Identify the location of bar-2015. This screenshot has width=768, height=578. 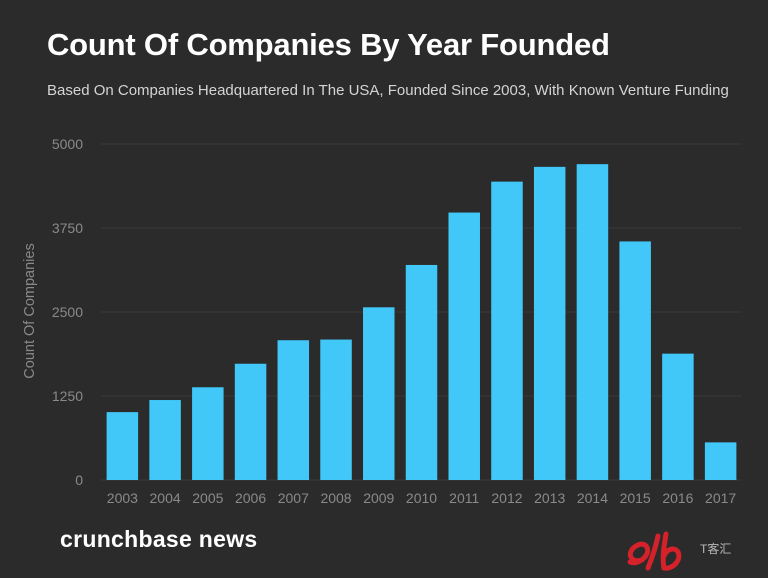
(635, 360).